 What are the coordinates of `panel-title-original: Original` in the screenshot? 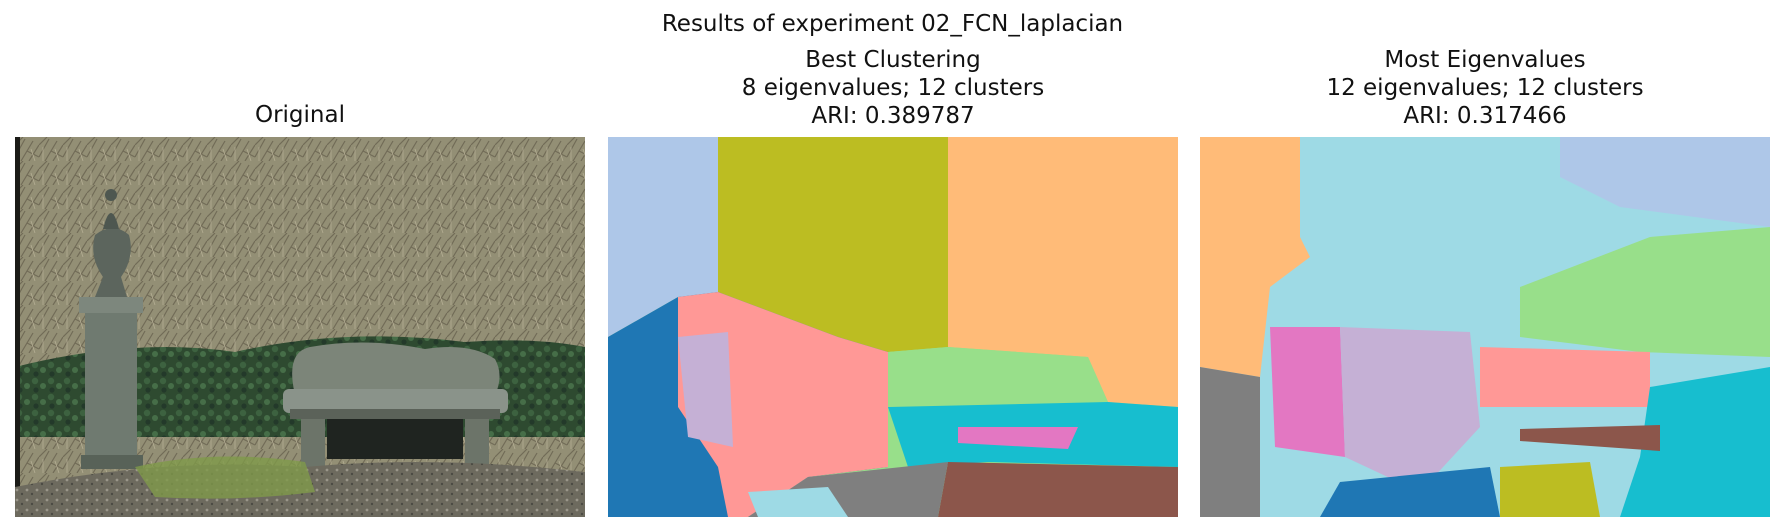 It's located at (300, 115).